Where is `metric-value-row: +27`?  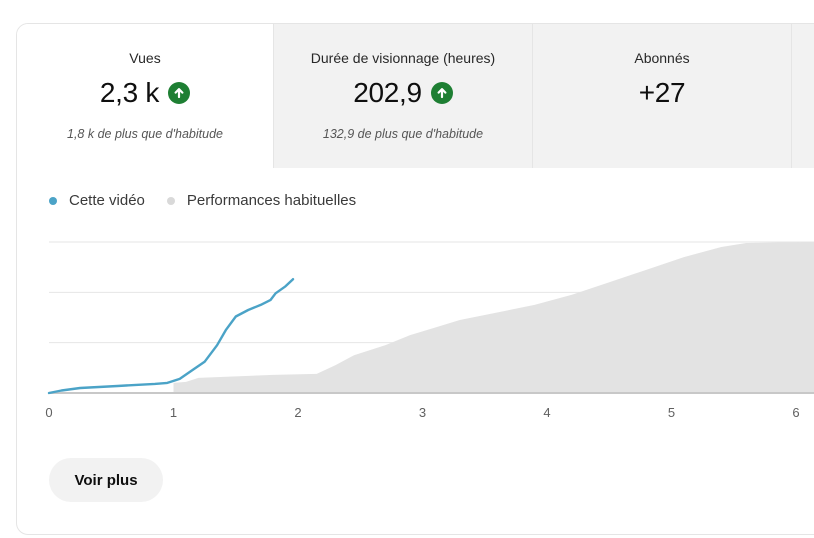 metric-value-row: +27 is located at coordinates (662, 93).